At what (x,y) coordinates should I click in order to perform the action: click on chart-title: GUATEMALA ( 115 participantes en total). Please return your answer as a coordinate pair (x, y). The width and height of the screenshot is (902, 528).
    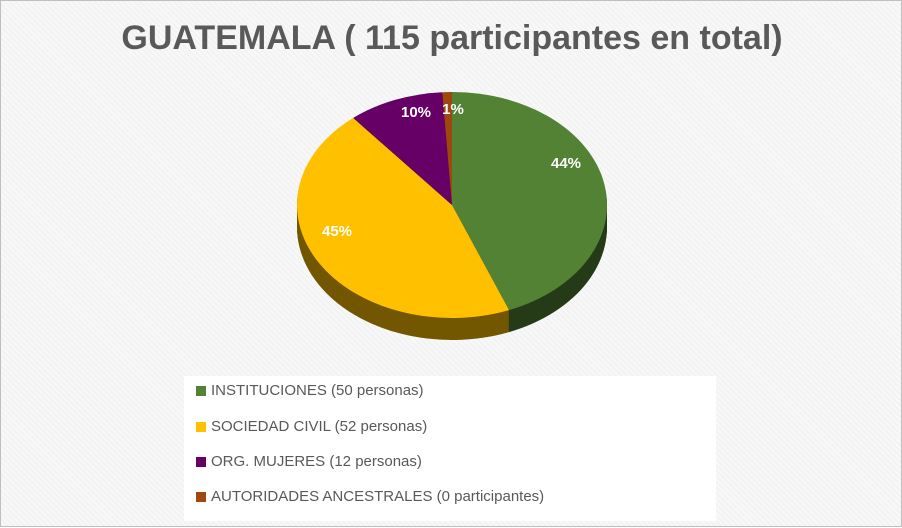
    Looking at the image, I should click on (452, 38).